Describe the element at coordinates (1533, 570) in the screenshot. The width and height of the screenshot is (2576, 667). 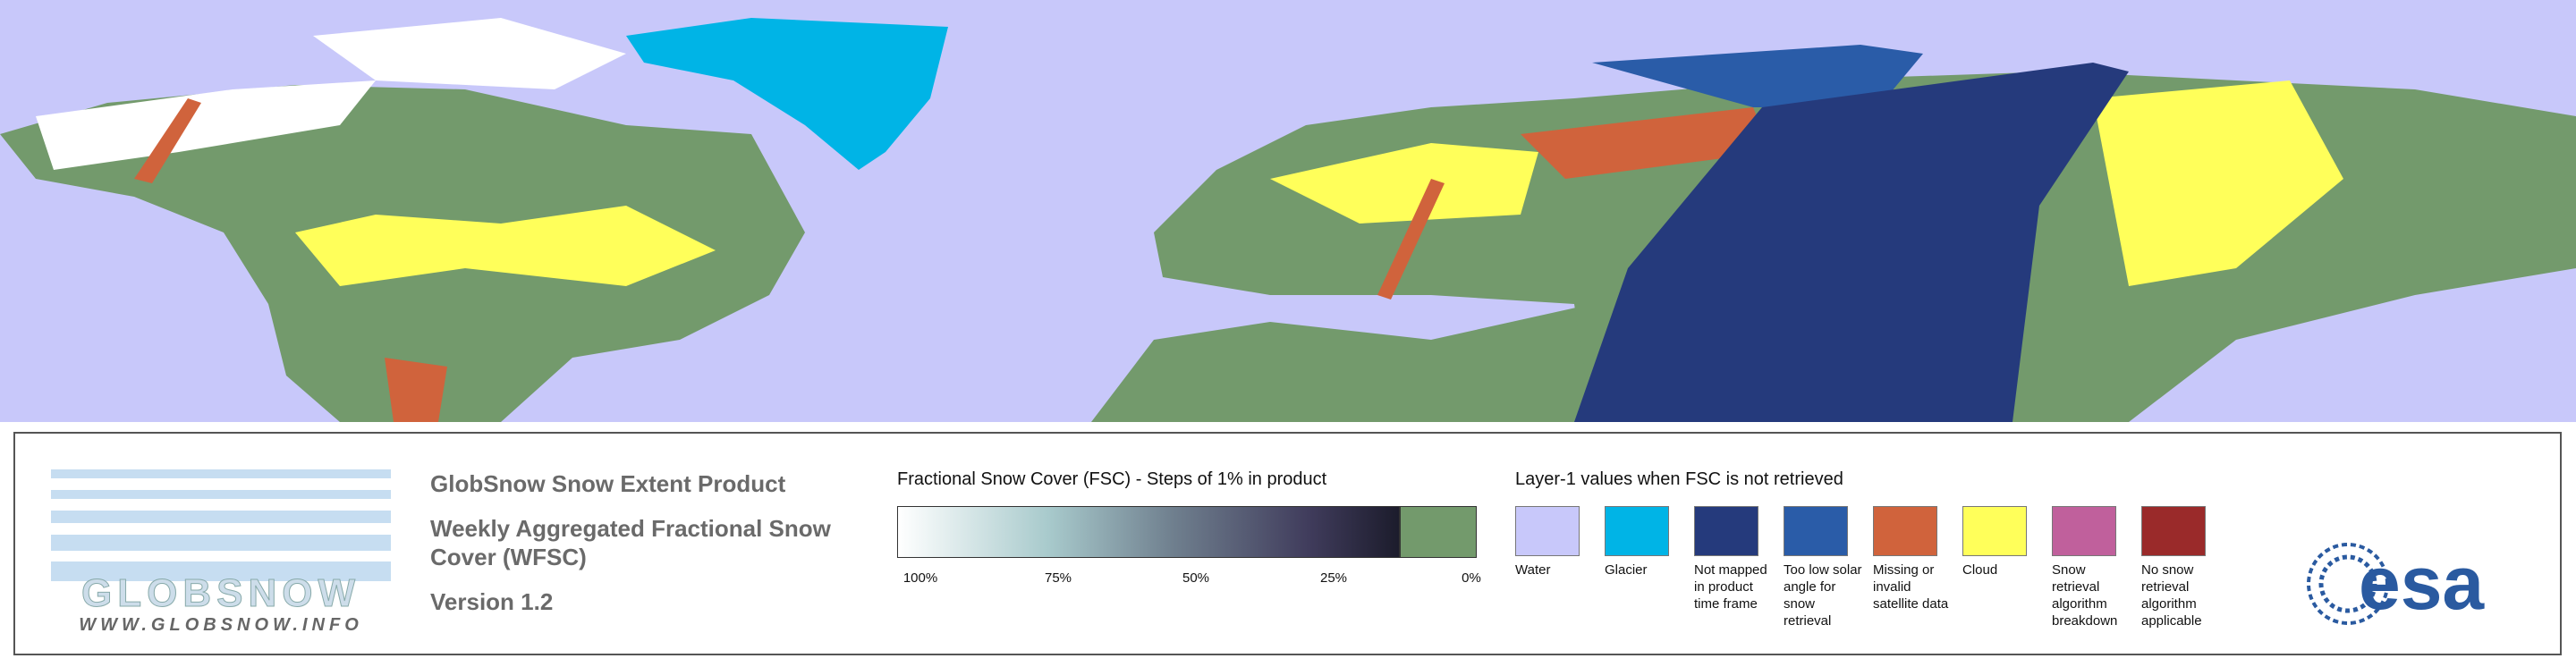
I see `legend-label: Water` at that location.